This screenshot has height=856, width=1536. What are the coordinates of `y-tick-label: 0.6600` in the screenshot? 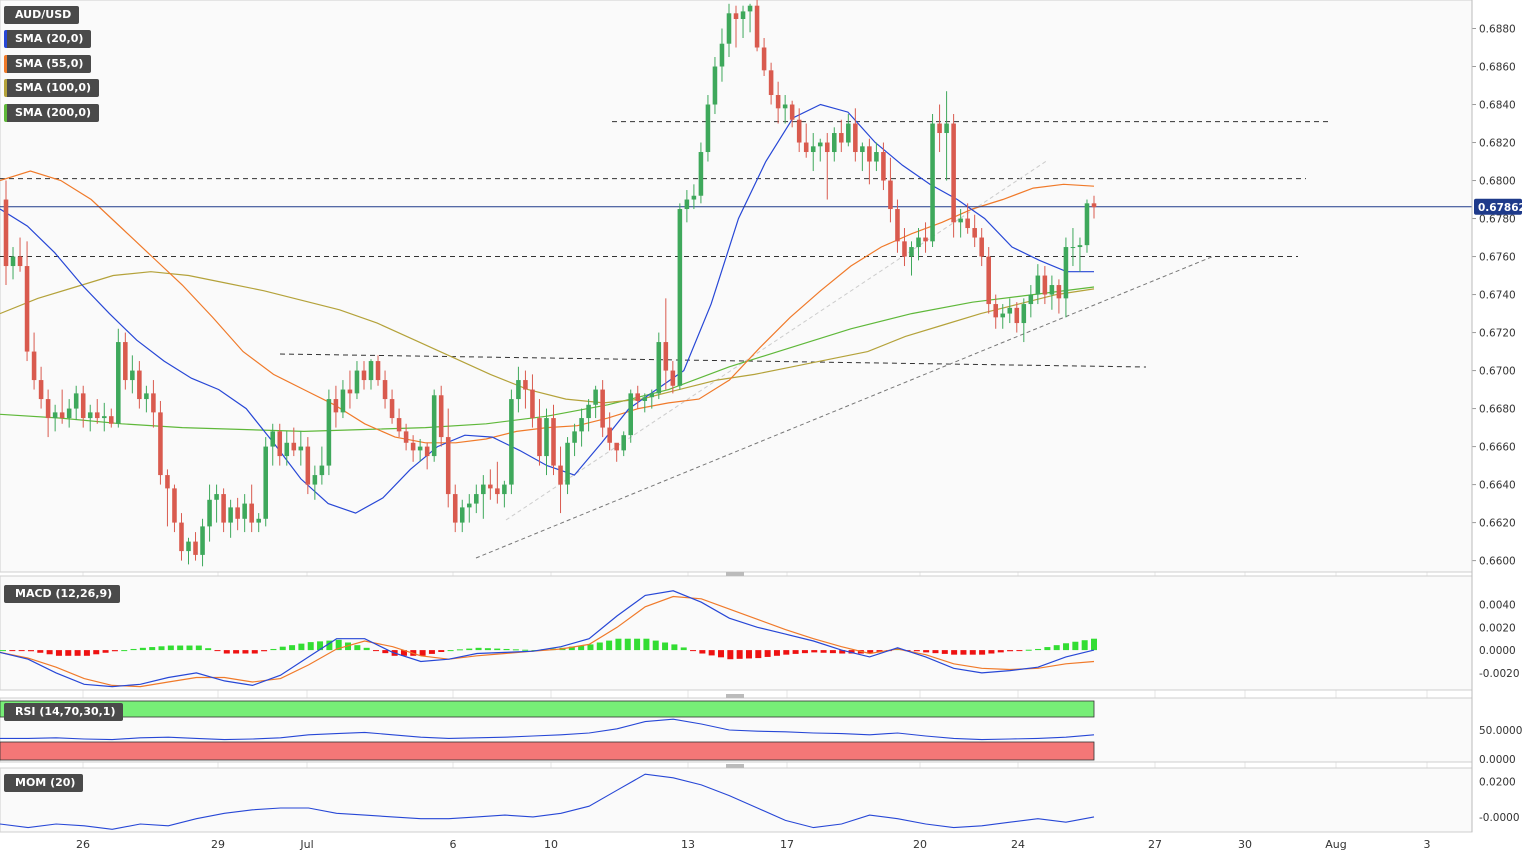 It's located at (1497, 562).